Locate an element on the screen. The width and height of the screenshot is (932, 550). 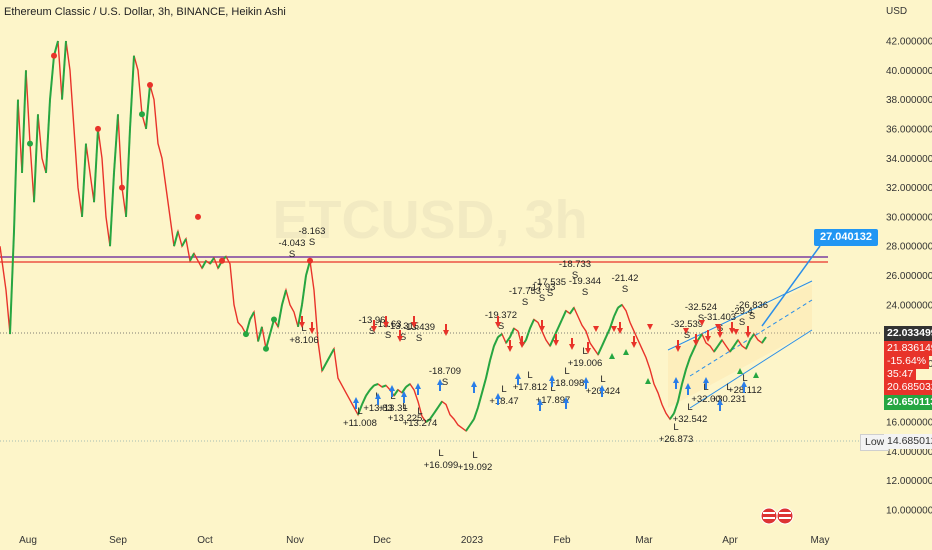
time-tick-label: Nov is located at coordinates (295, 540).